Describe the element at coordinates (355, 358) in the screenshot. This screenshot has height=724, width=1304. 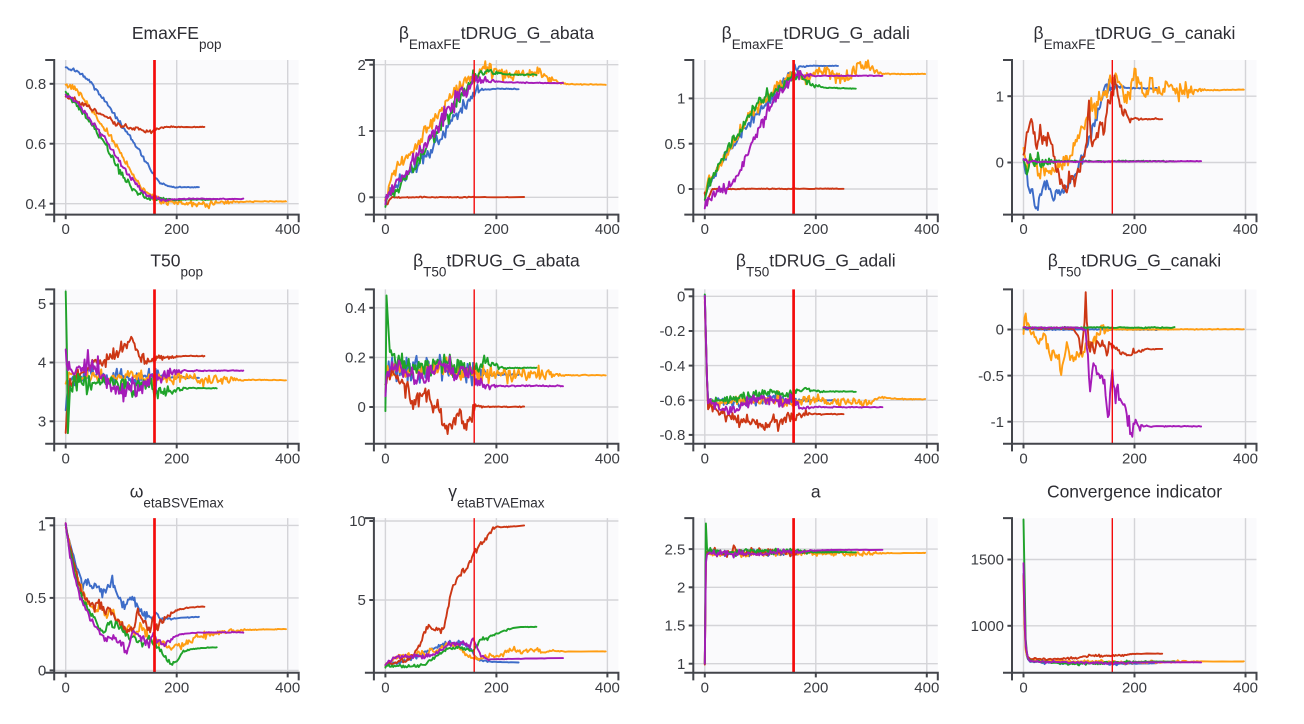
I see `svg-text: 0.2` at that location.